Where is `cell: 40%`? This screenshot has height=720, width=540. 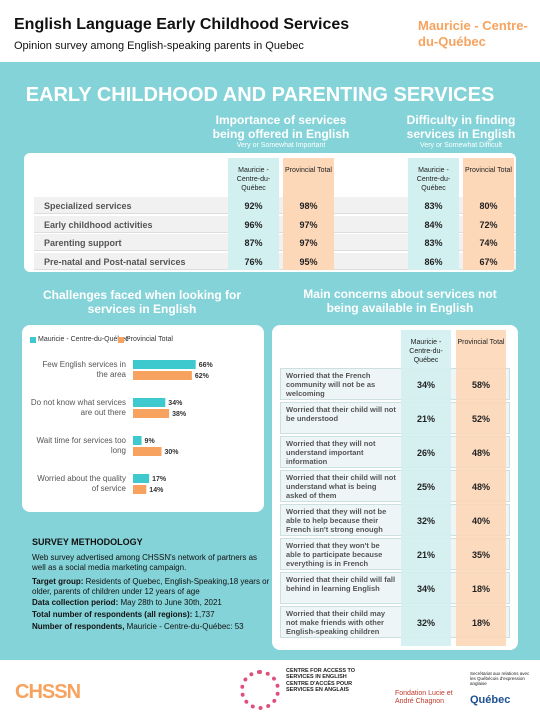 cell: 40% is located at coordinates (480, 521).